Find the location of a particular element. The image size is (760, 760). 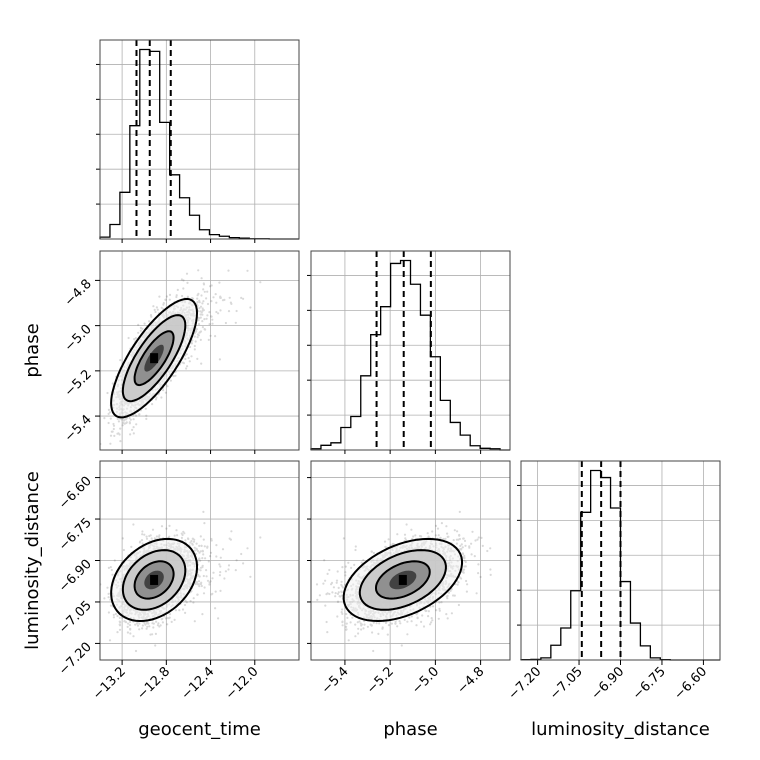

histogram-phase is located at coordinates (410, 355).